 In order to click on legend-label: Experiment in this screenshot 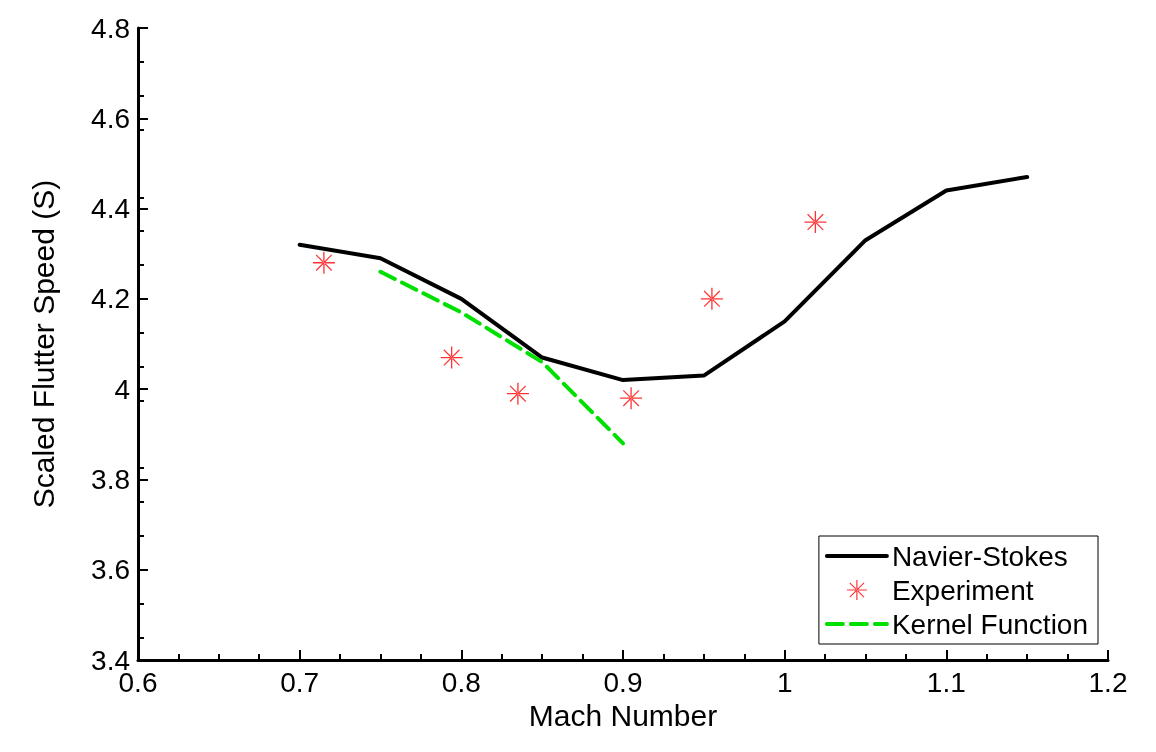, I will do `click(962, 590)`.